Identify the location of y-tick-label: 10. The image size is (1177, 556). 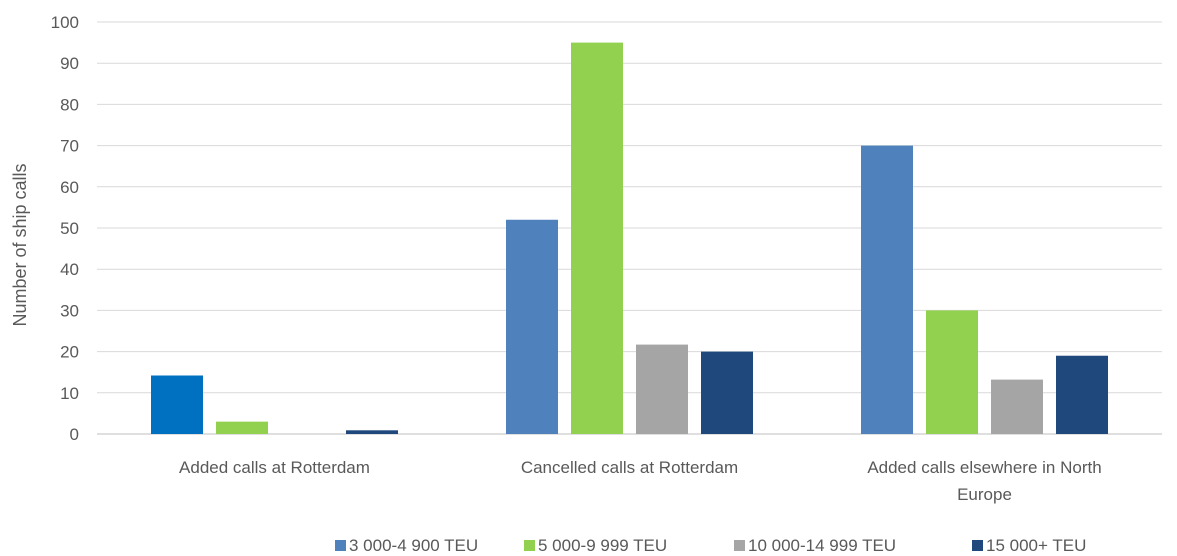
(69, 393).